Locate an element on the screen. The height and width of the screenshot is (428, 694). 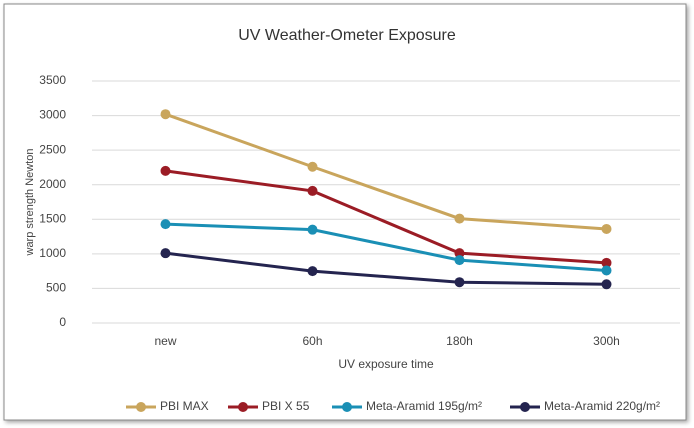
y-tick-label: 1500 is located at coordinates (52, 218).